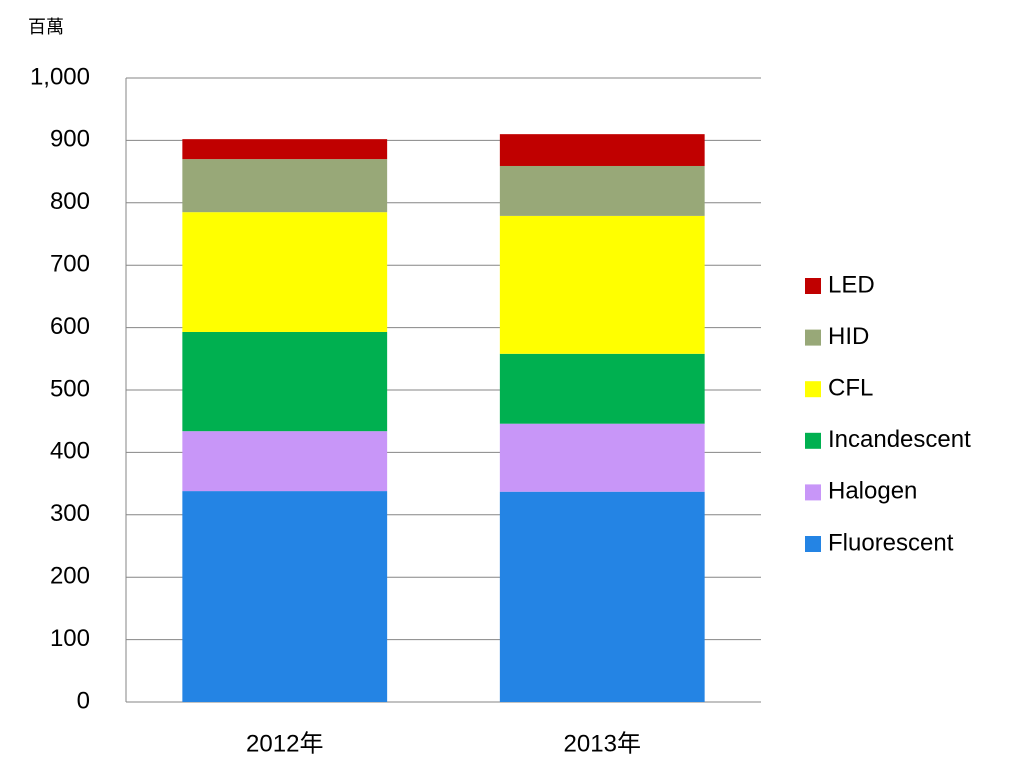 The height and width of the screenshot is (758, 1023). I want to click on legend-label: CFL, so click(850, 388).